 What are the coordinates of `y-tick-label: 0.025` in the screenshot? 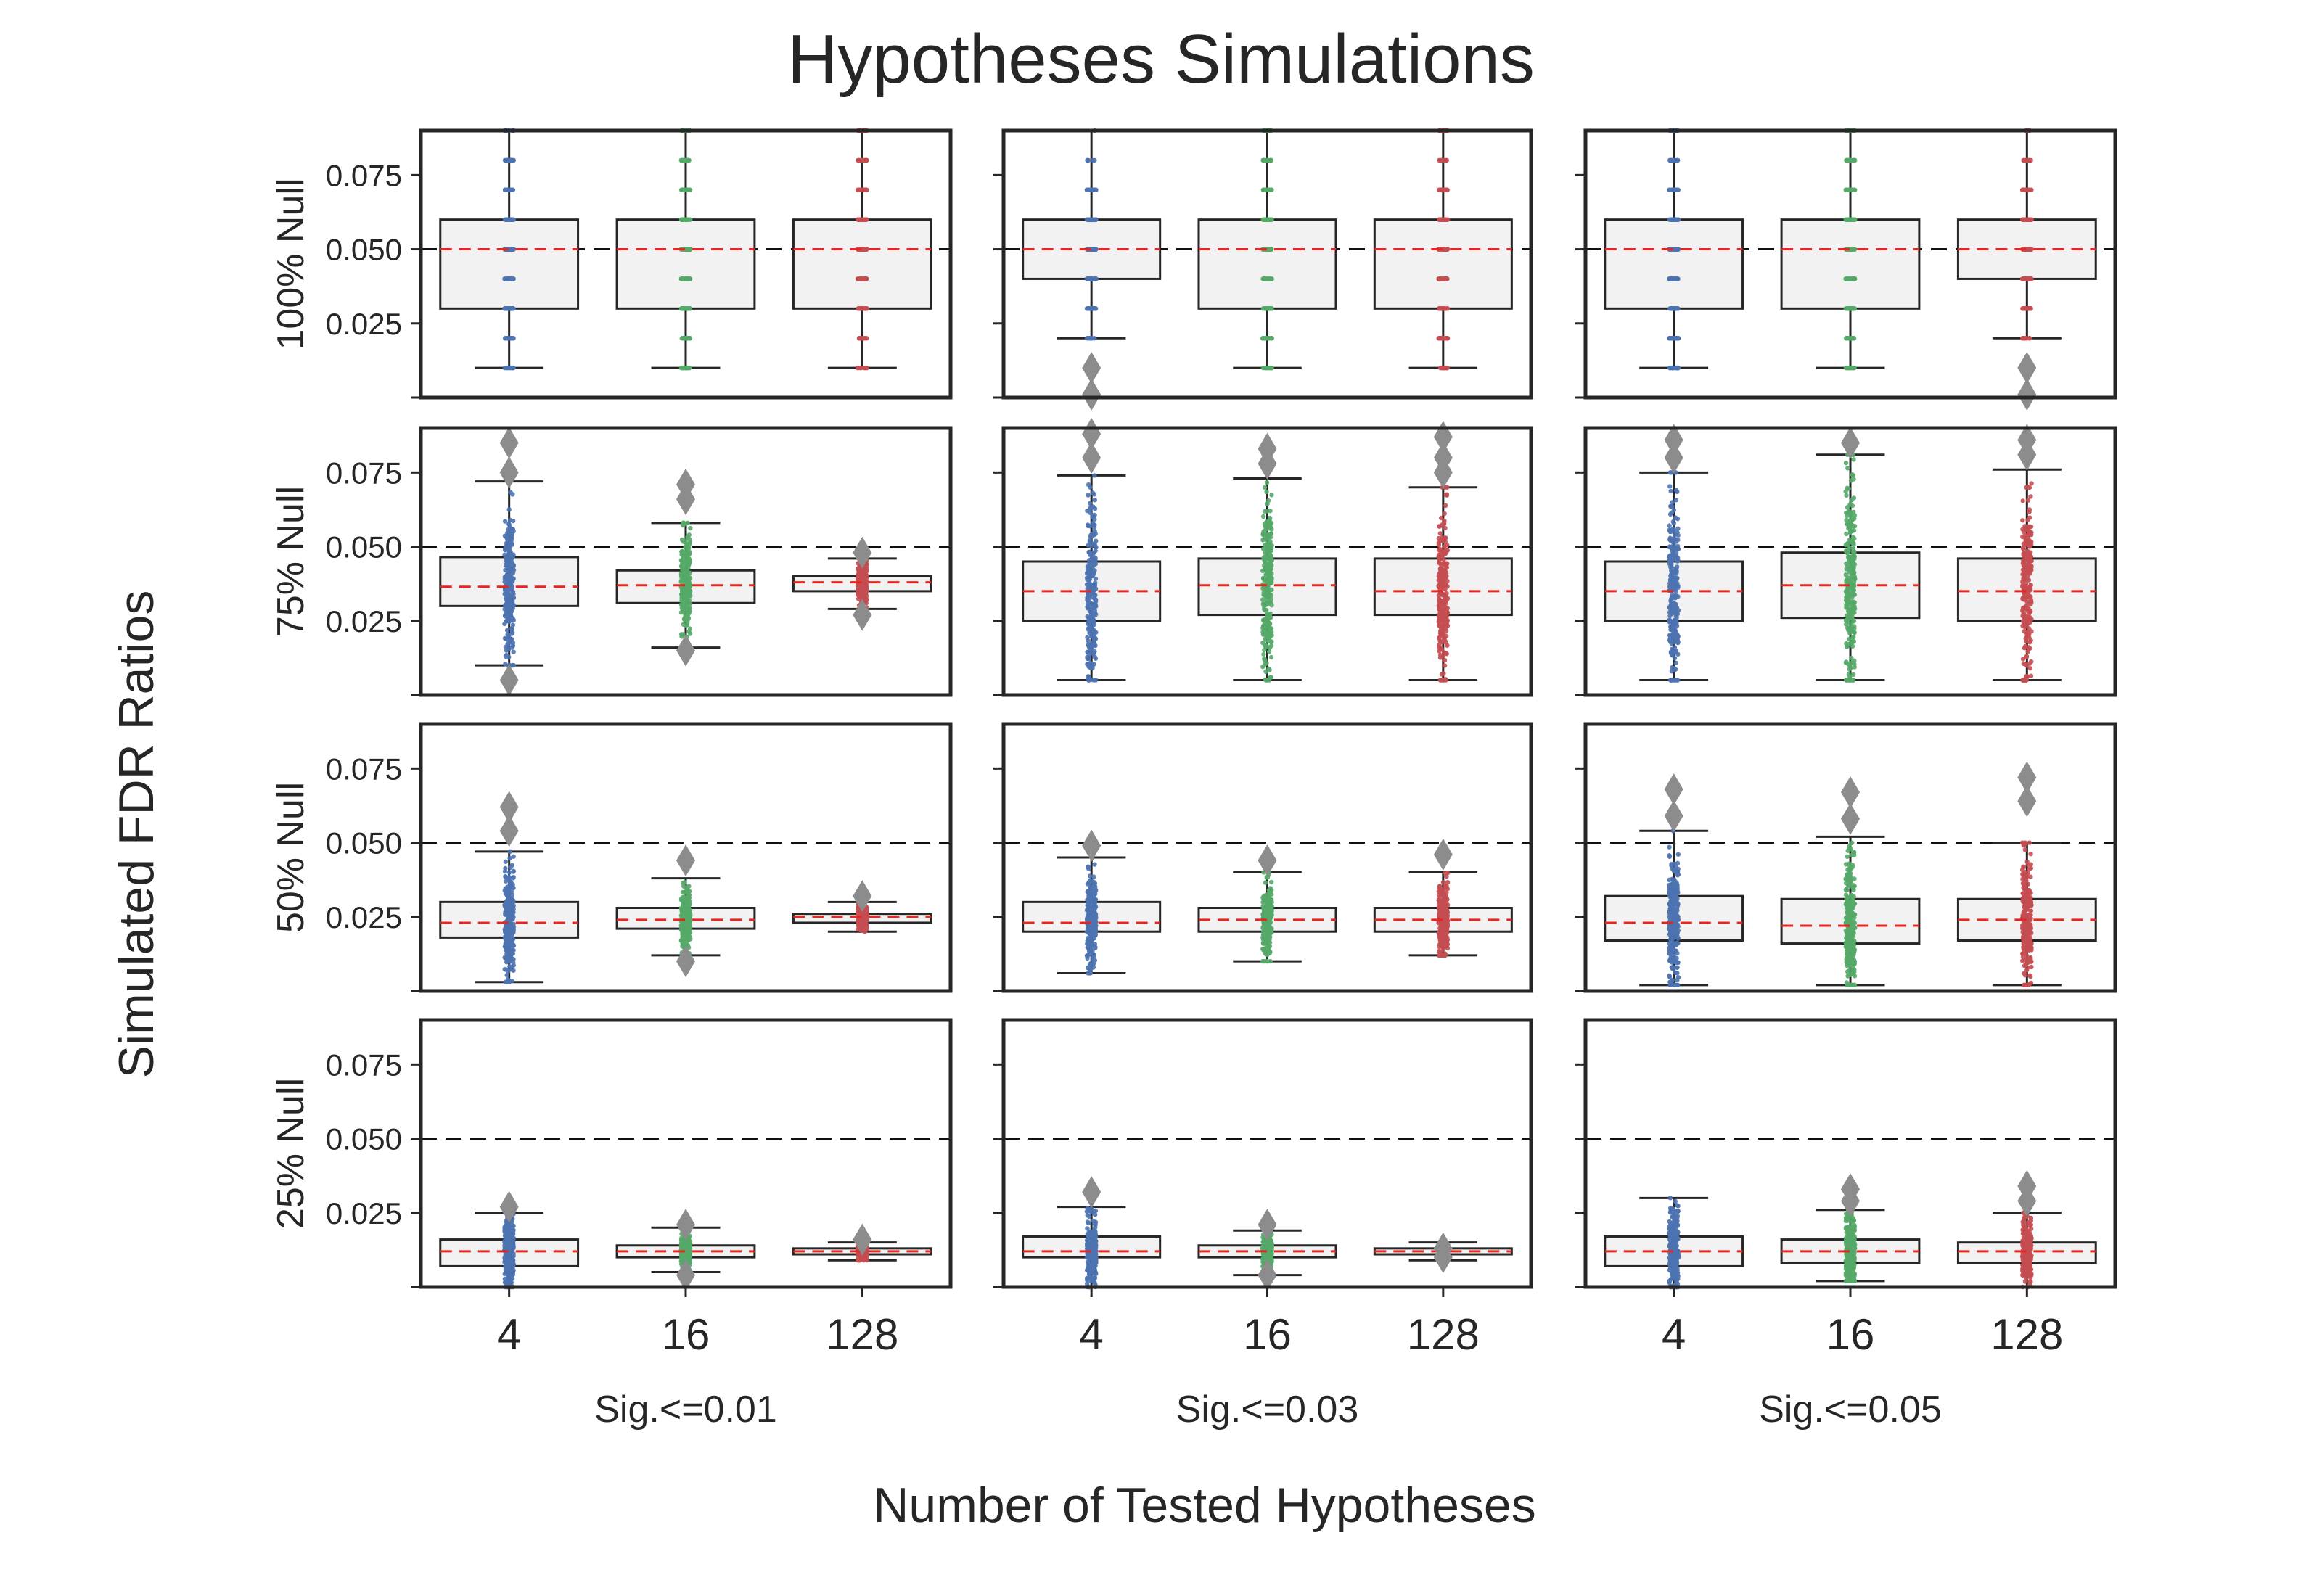 It's located at (364, 621).